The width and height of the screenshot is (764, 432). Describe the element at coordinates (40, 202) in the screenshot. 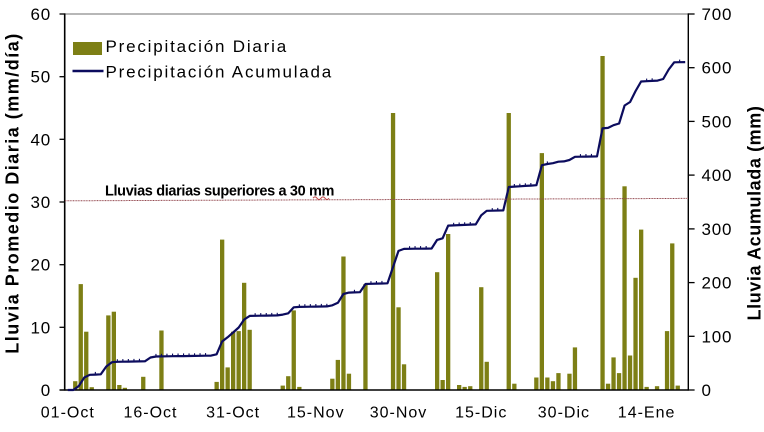

I see `svg-text: 30` at that location.